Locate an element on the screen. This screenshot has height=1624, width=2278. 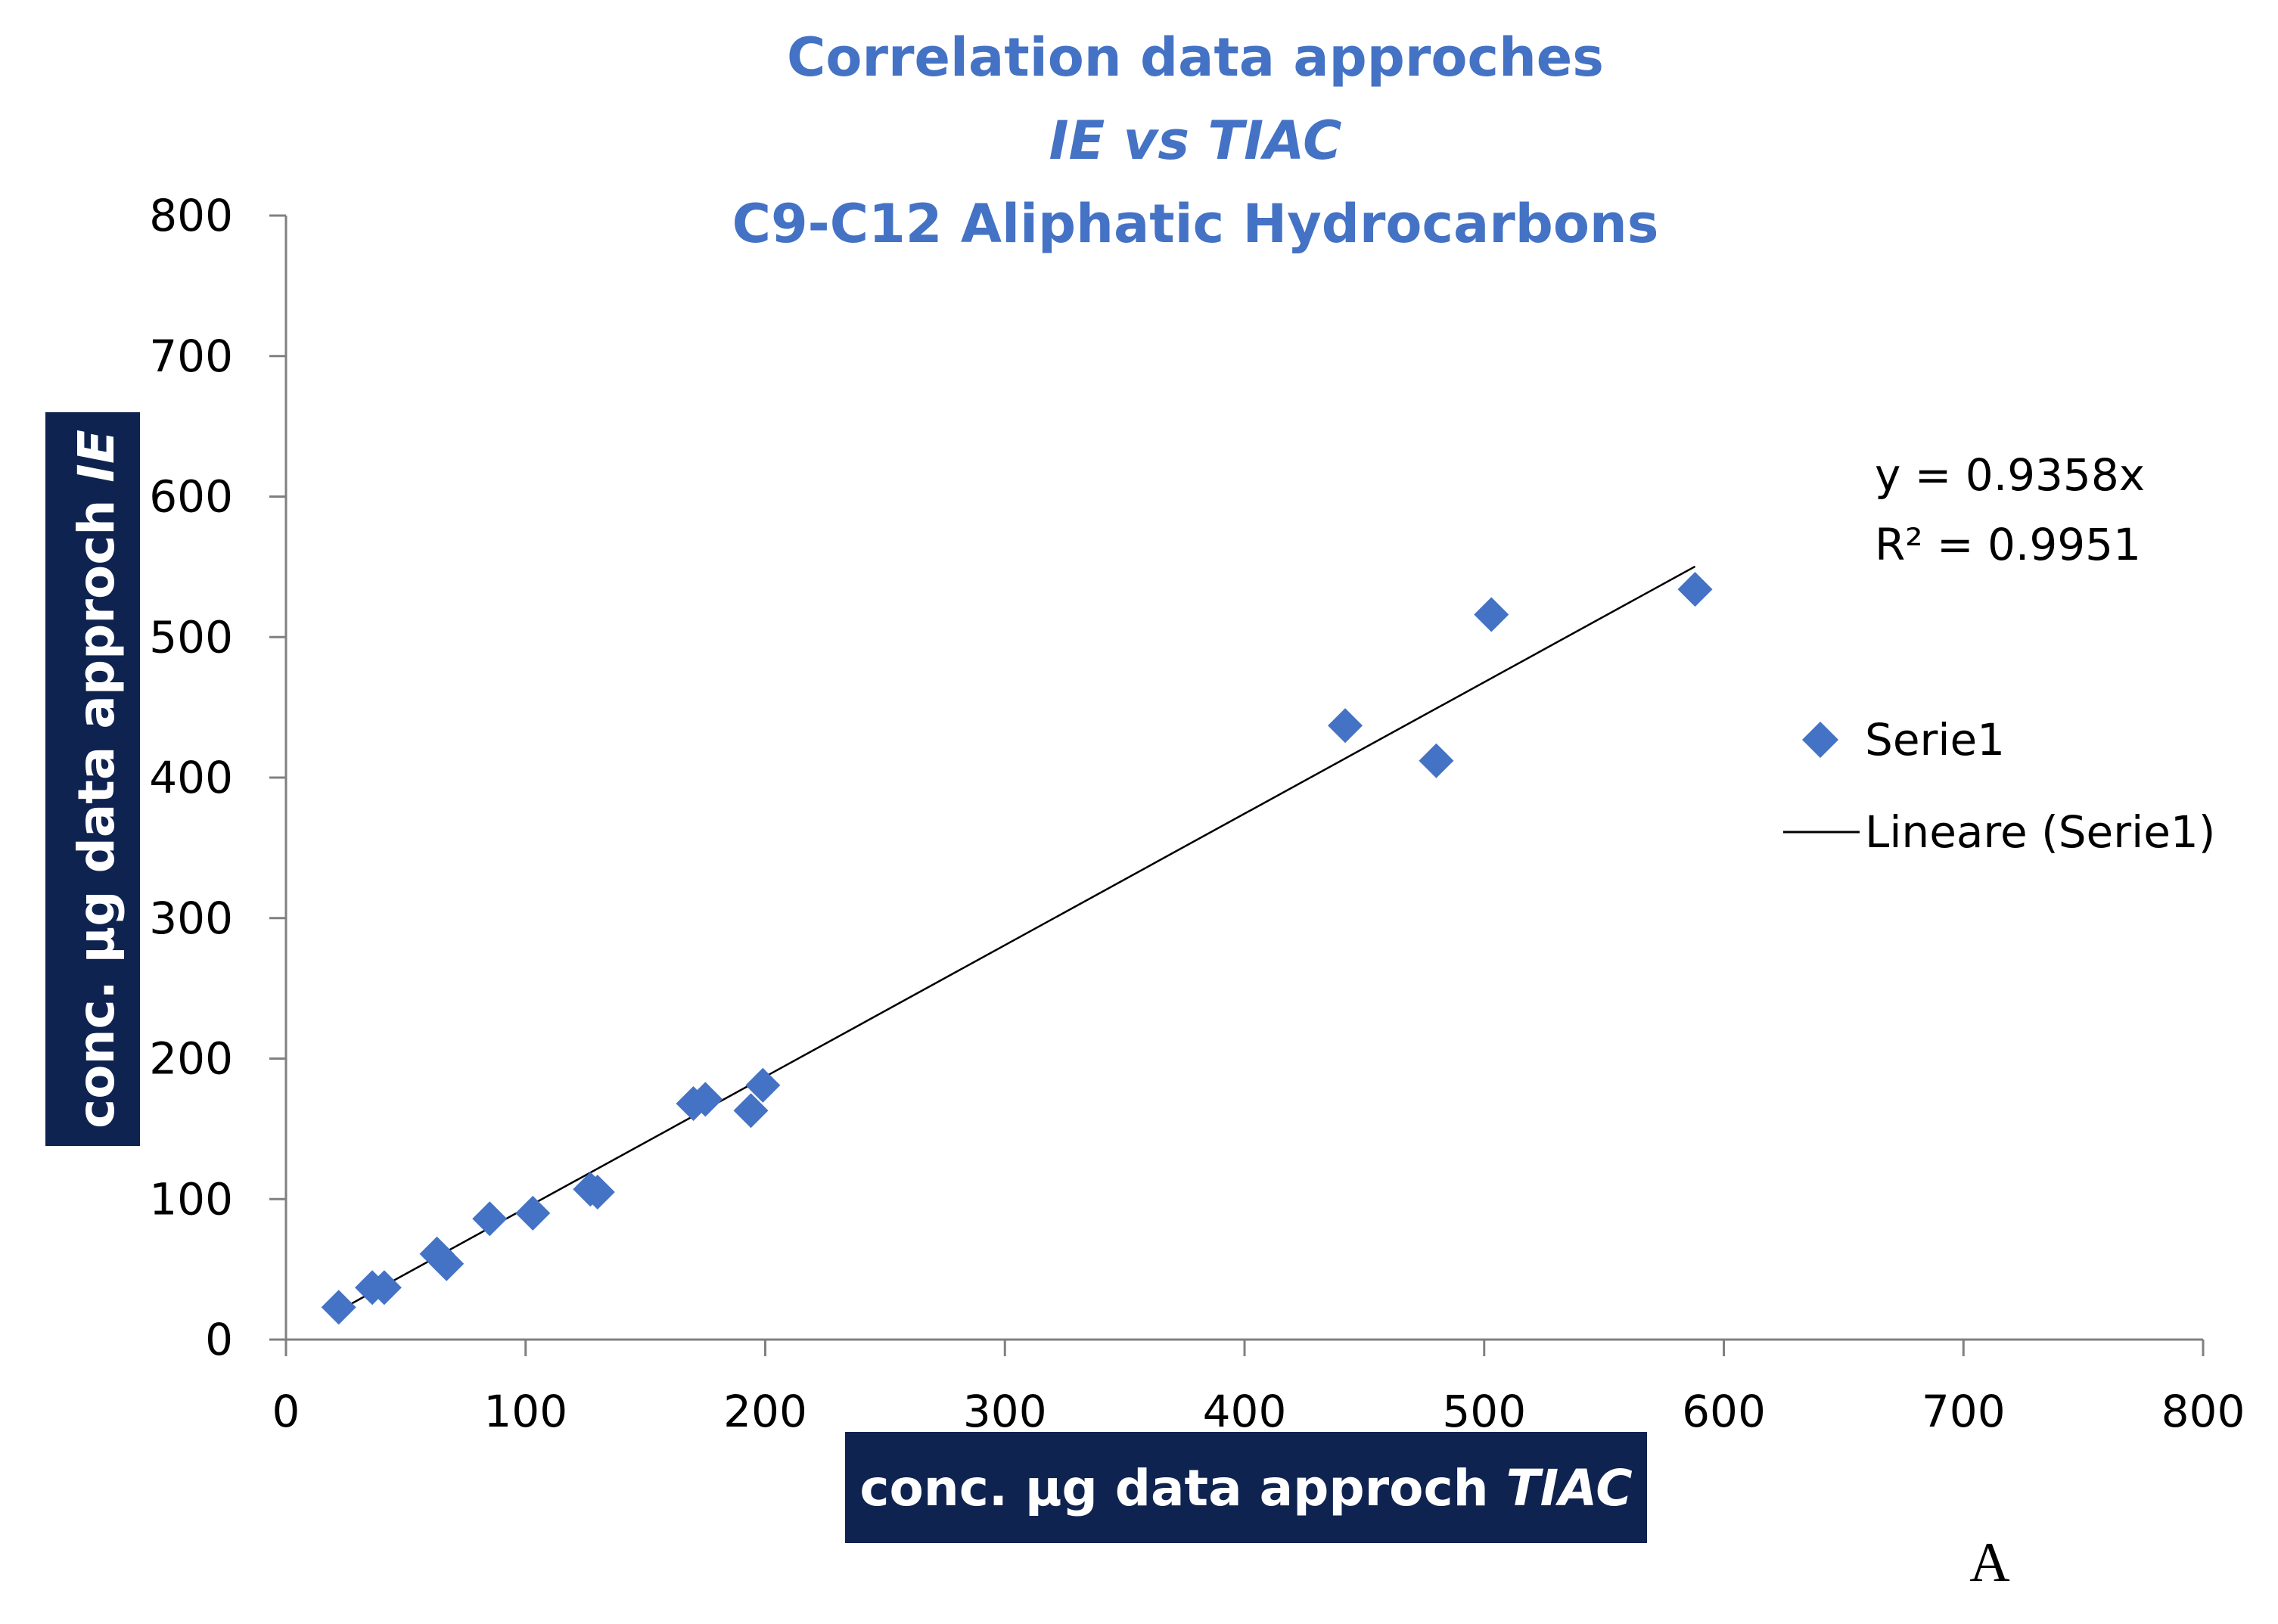
legend: Serie1 Lineare (Serie1) is located at coordinates (1999, 786).